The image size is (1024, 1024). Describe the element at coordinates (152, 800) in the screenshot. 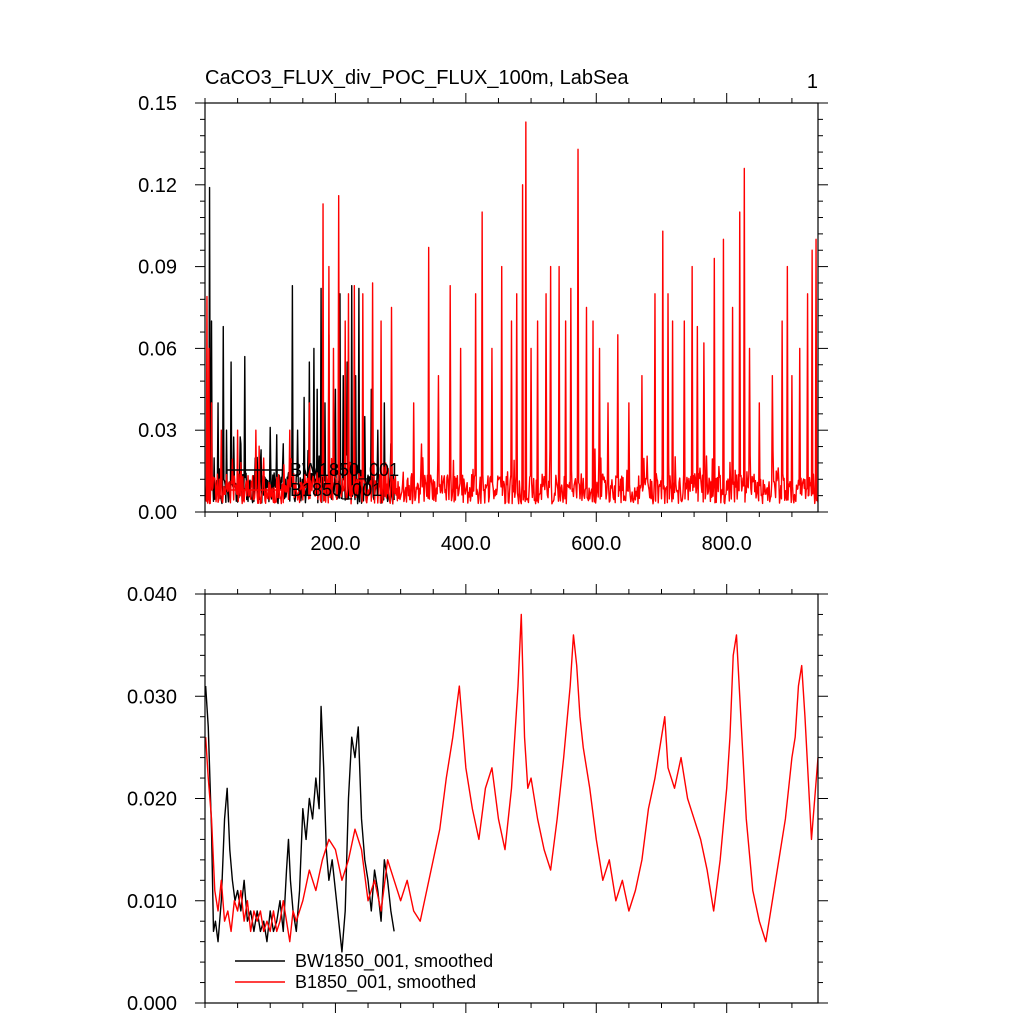

I see `y-tick-label: 0.020` at that location.